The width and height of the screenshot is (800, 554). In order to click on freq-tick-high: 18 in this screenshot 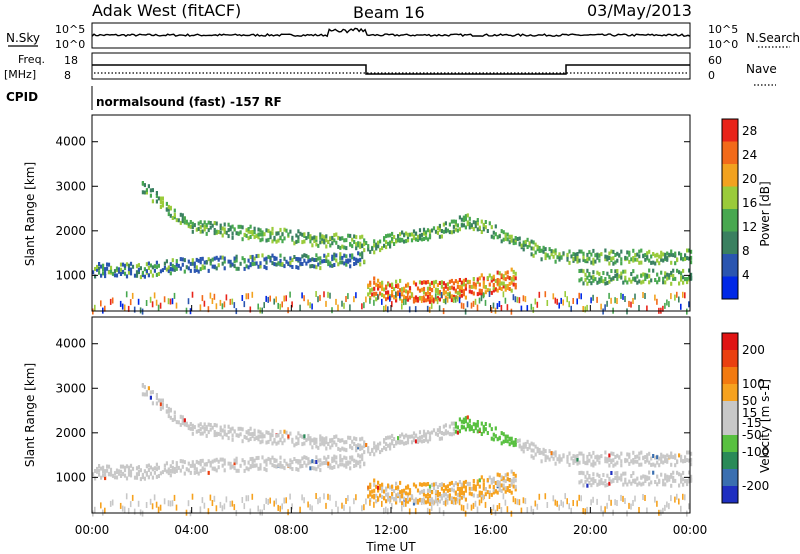, I will do `click(71, 60)`.